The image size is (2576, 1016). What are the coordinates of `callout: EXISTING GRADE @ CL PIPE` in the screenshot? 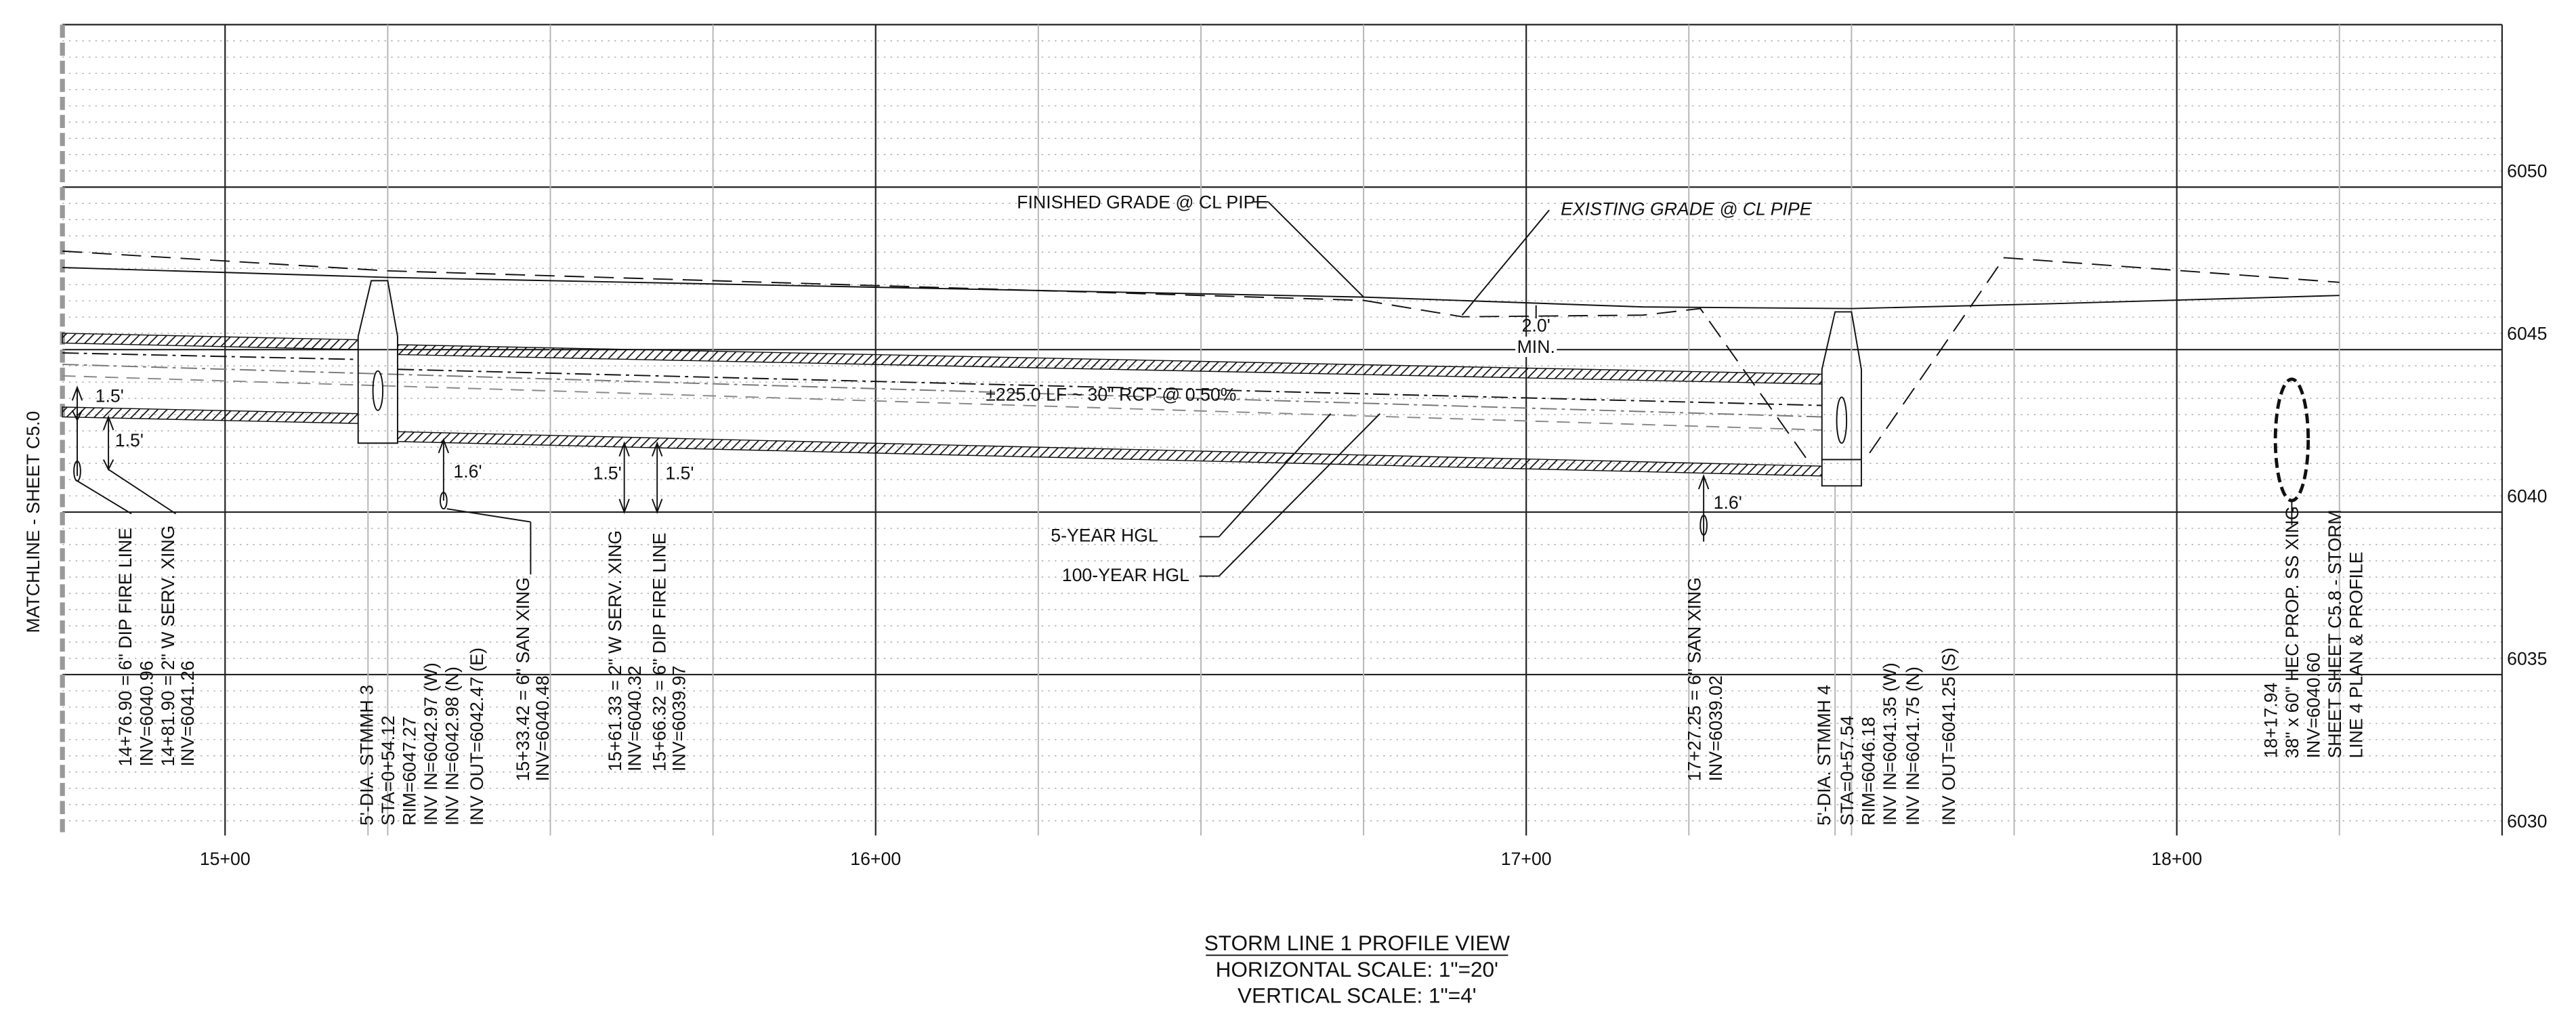 It's located at (1687, 208).